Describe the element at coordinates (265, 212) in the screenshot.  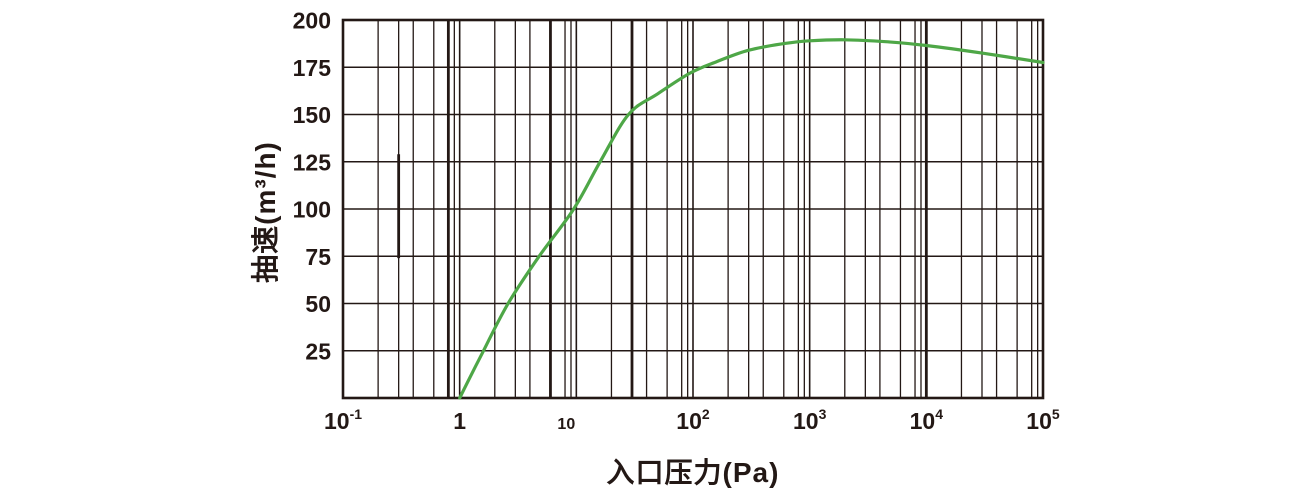
I see `y-axis-title: 抽速(m³/h)` at that location.